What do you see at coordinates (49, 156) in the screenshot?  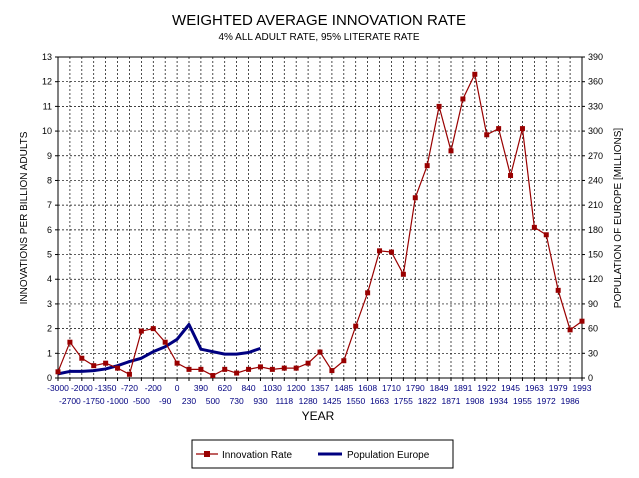 I see `left-tick-label: 9` at bounding box center [49, 156].